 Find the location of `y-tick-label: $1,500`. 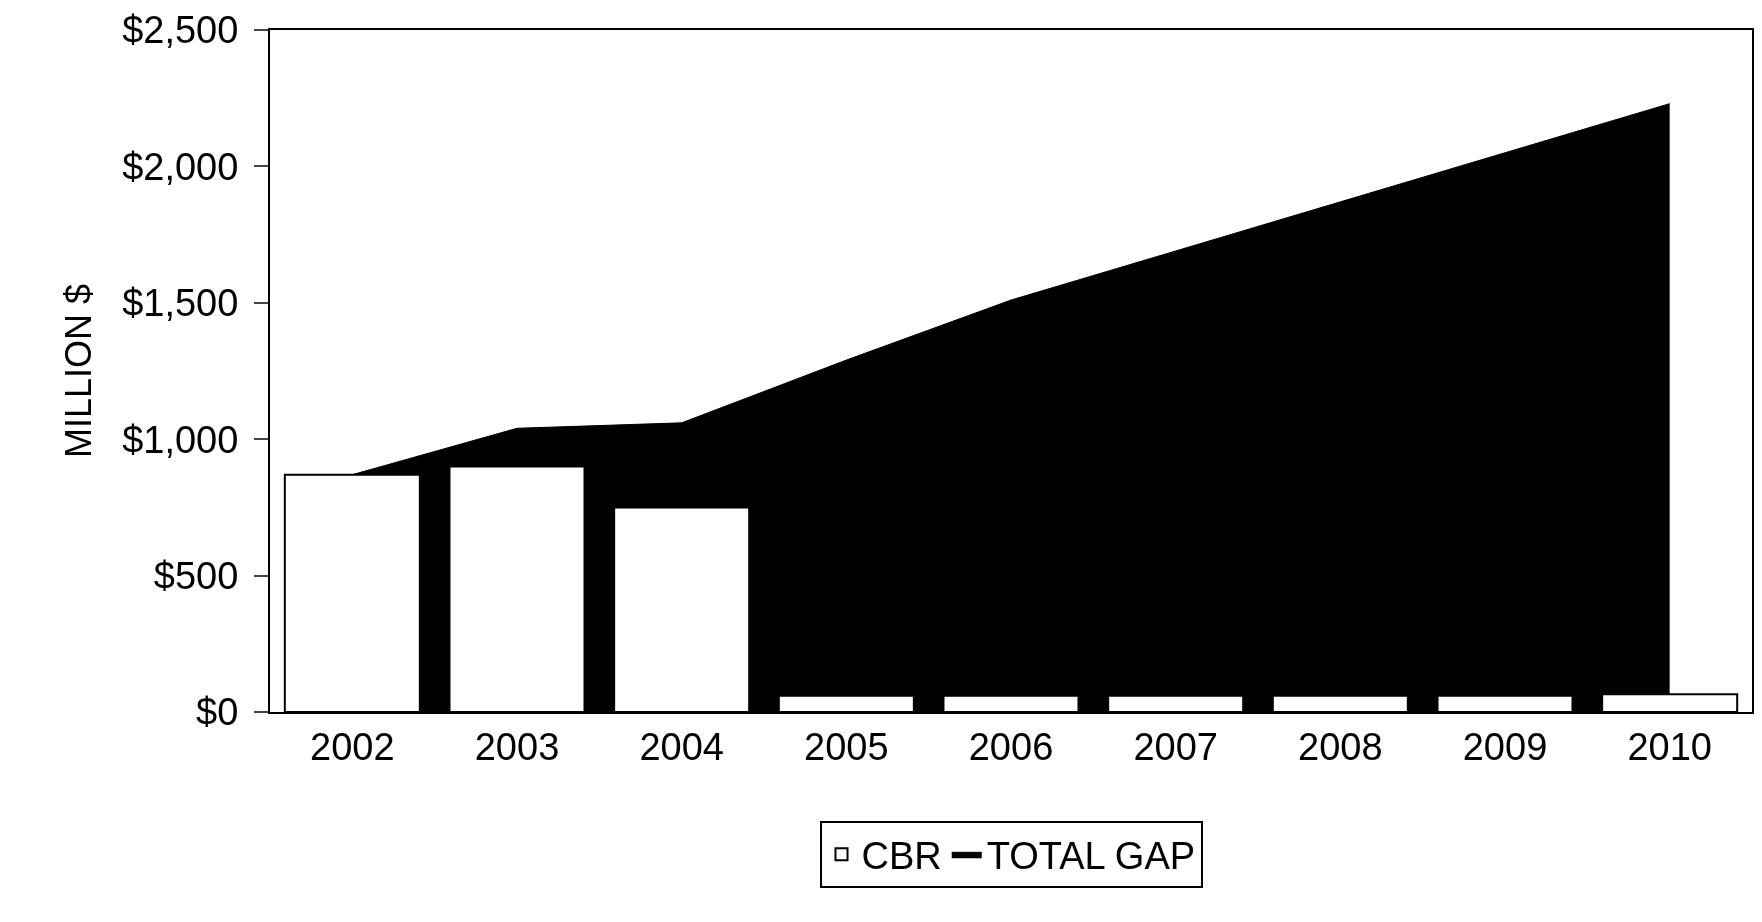

y-tick-label: $1,500 is located at coordinates (180, 303).